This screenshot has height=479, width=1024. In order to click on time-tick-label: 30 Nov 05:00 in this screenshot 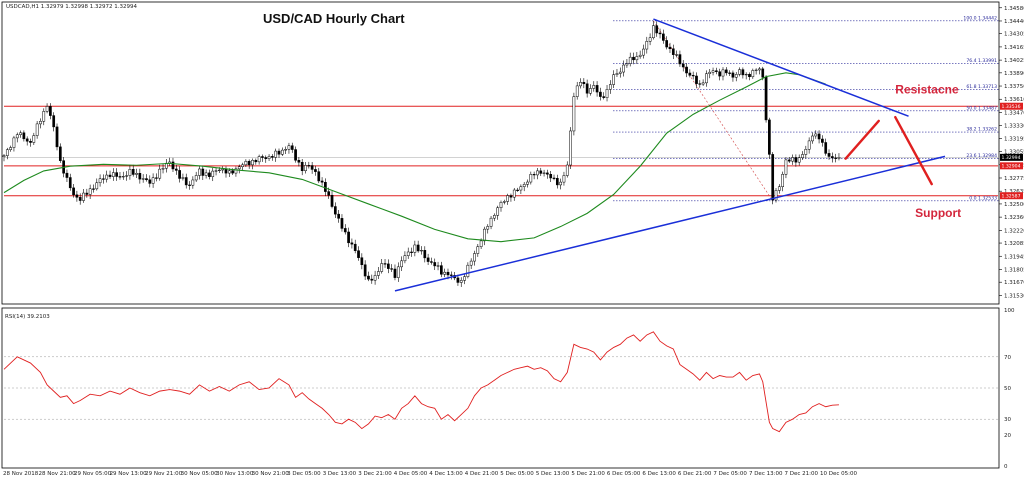, I will do `click(200, 474)`.